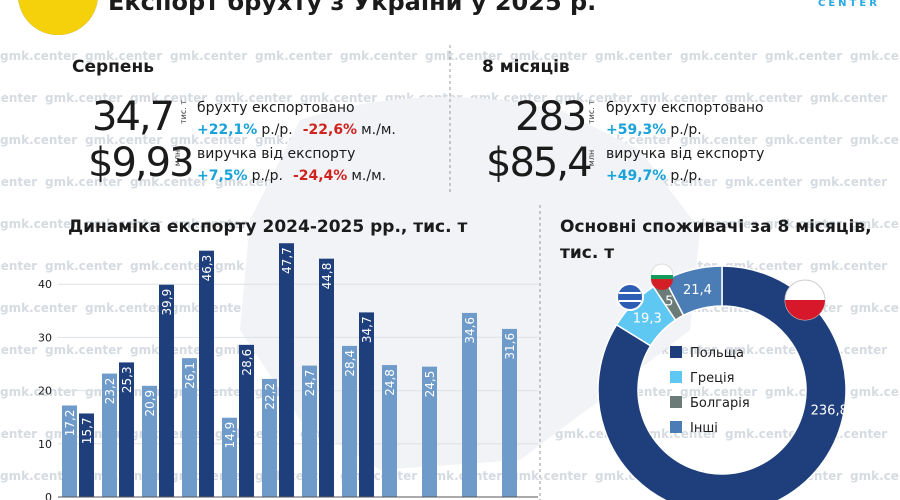 The height and width of the screenshot is (500, 900). I want to click on bar-value-label: 46,3, so click(207, 268).